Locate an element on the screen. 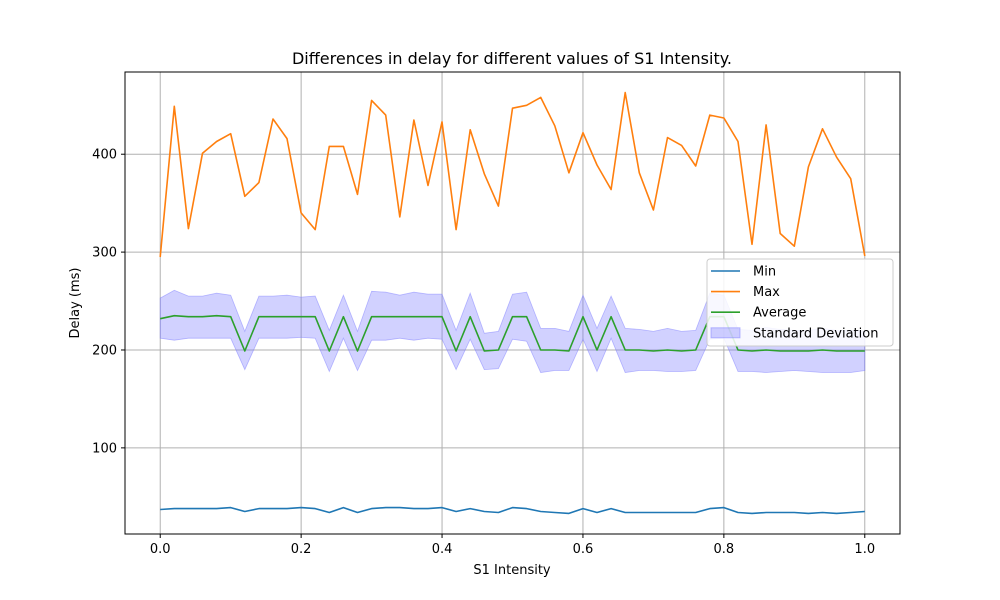 This screenshot has height=600, width=1000. legend-box is located at coordinates (800, 302).